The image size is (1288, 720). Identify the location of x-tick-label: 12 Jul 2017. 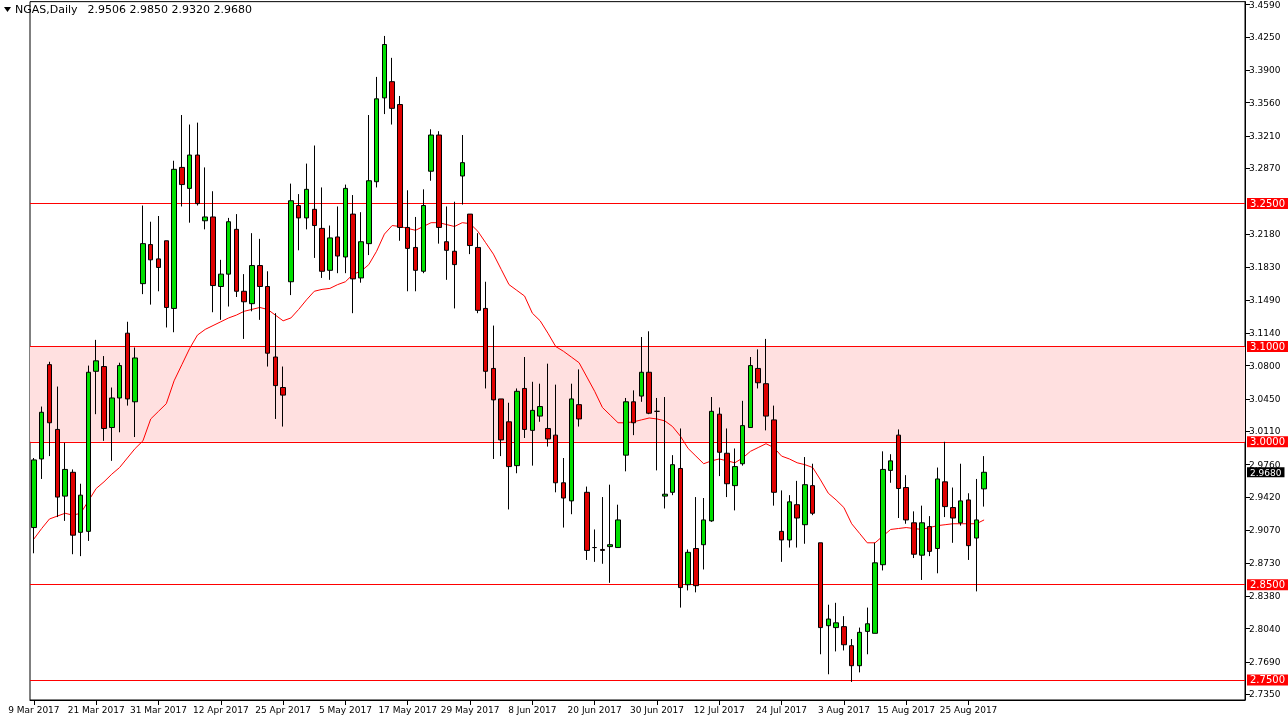
(719, 709).